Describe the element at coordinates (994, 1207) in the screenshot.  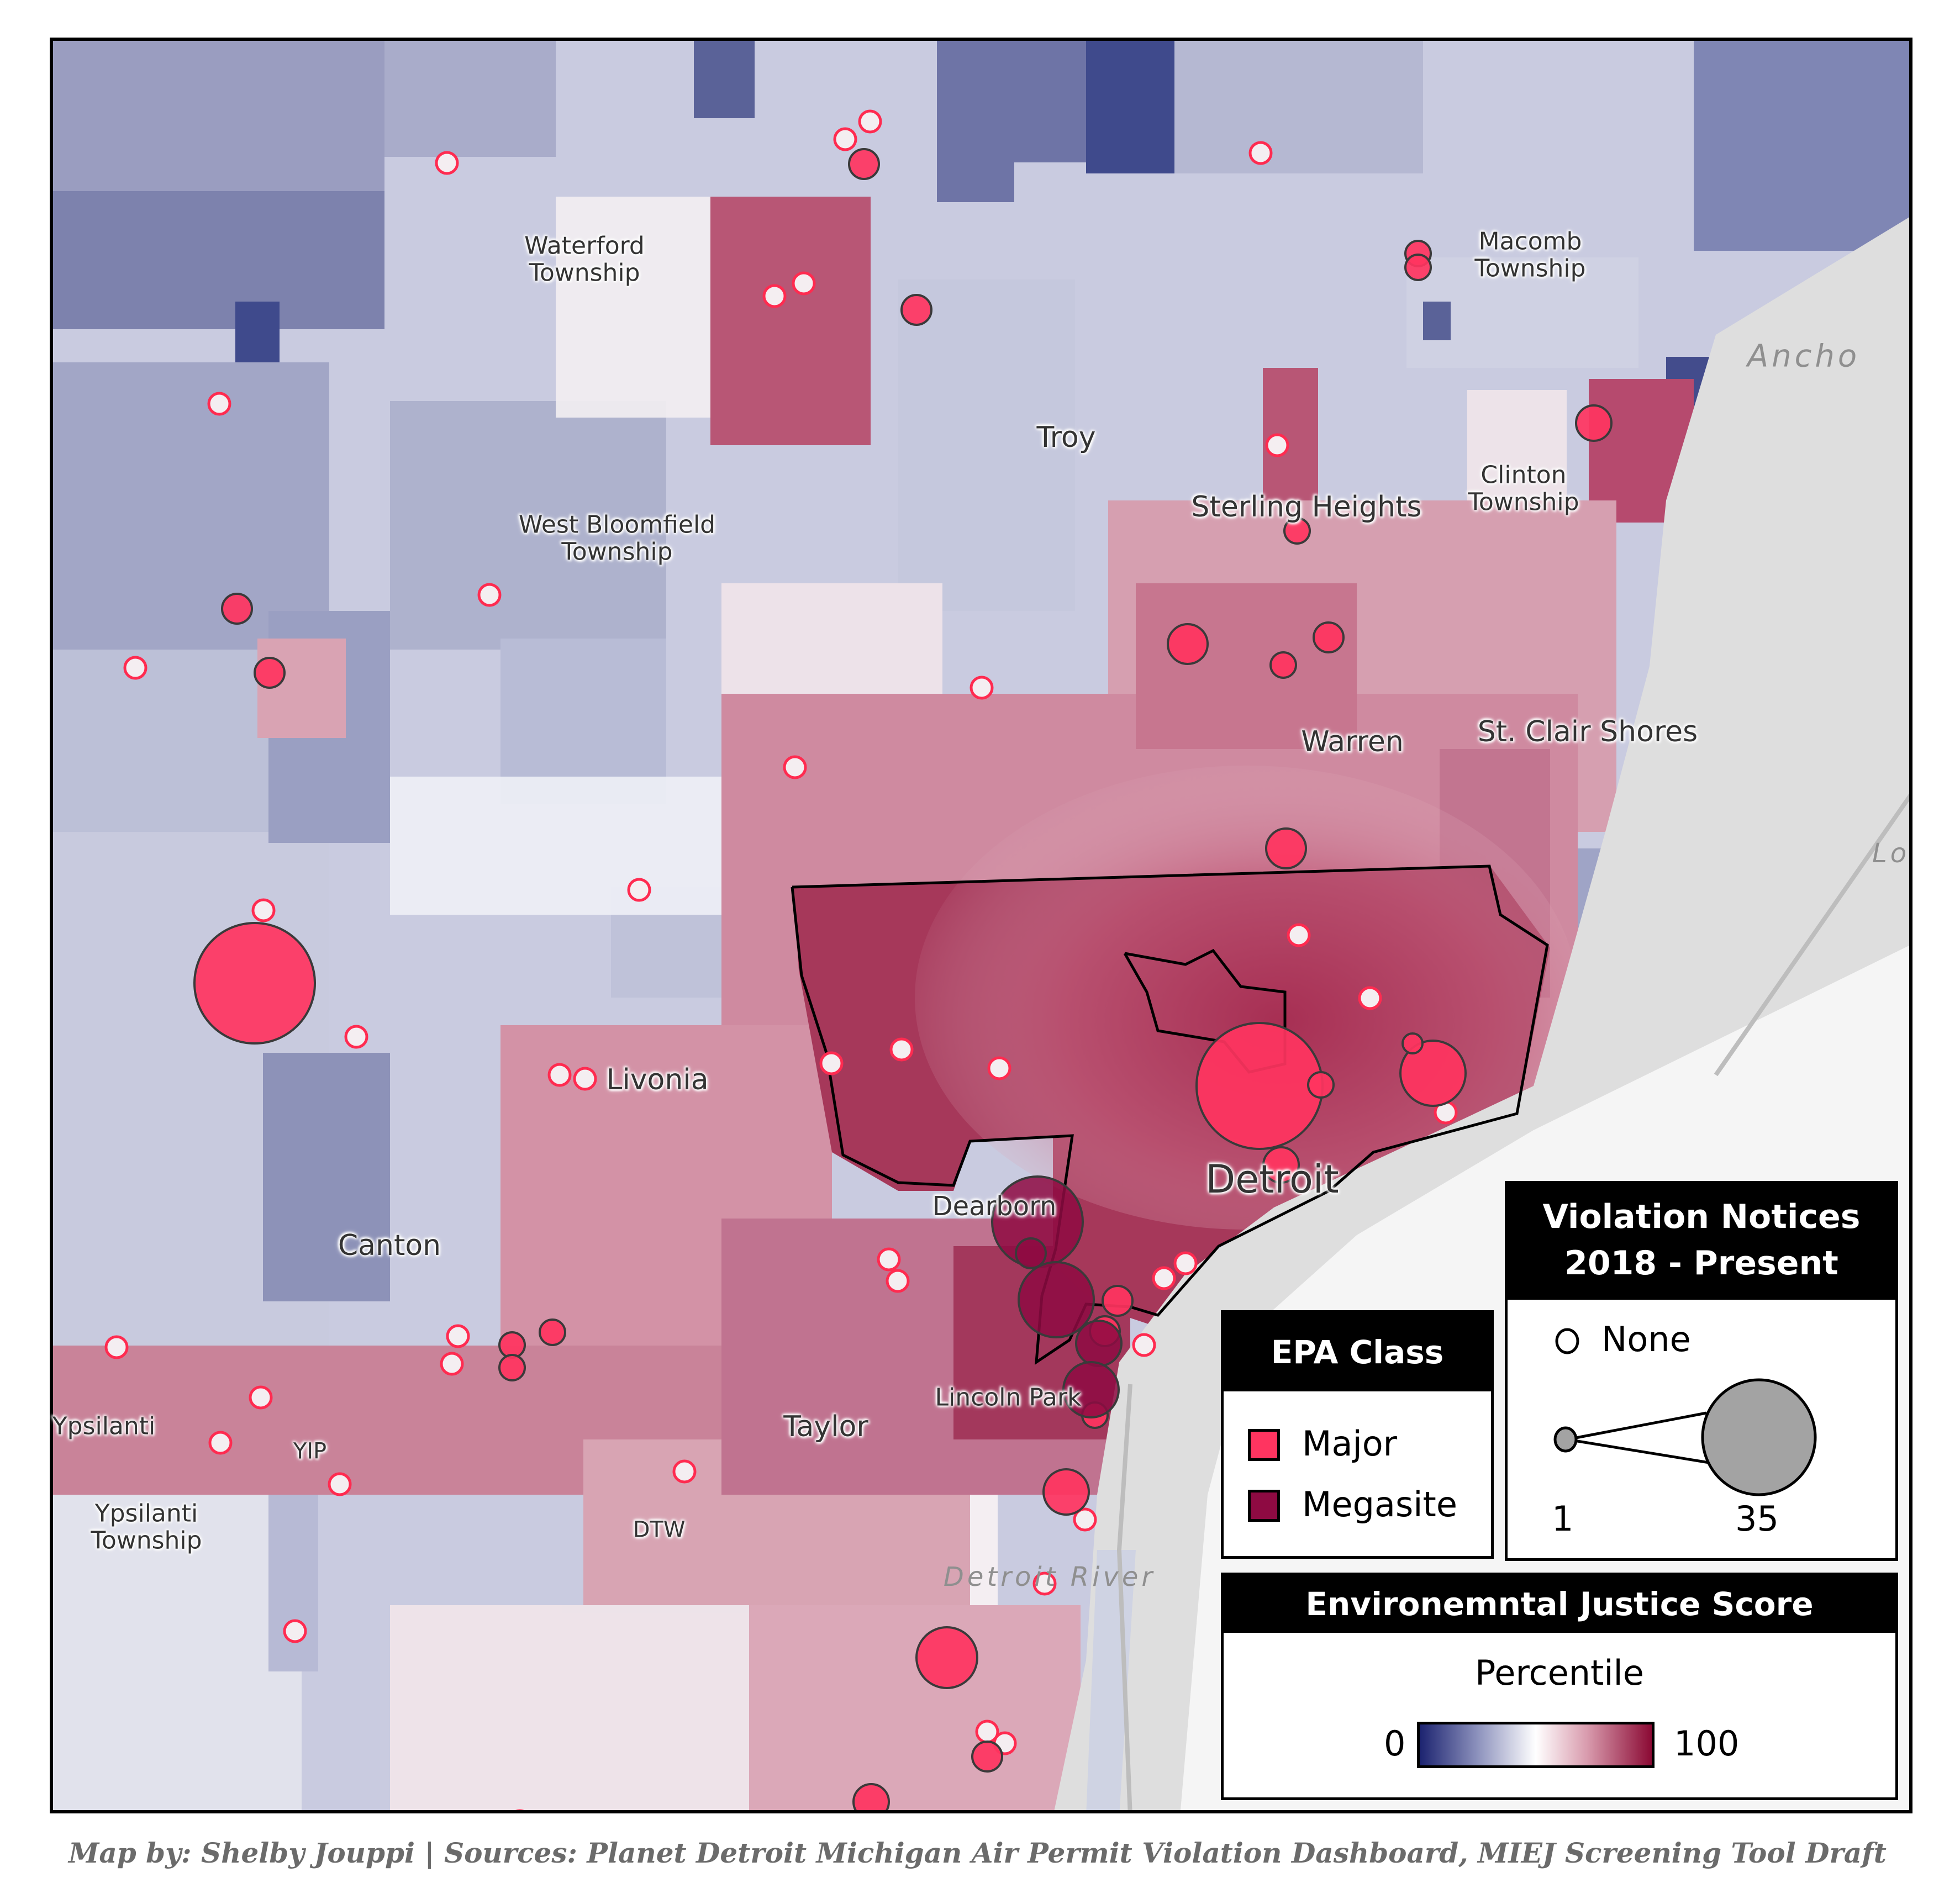
I see `place-label: Dearborn` at that location.